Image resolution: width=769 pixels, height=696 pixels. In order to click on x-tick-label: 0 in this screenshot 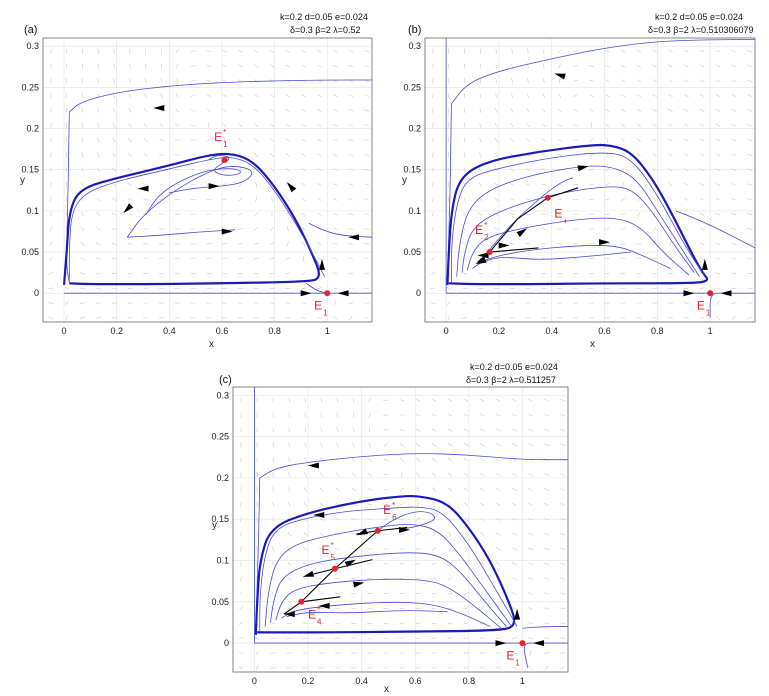, I will do `click(446, 331)`.